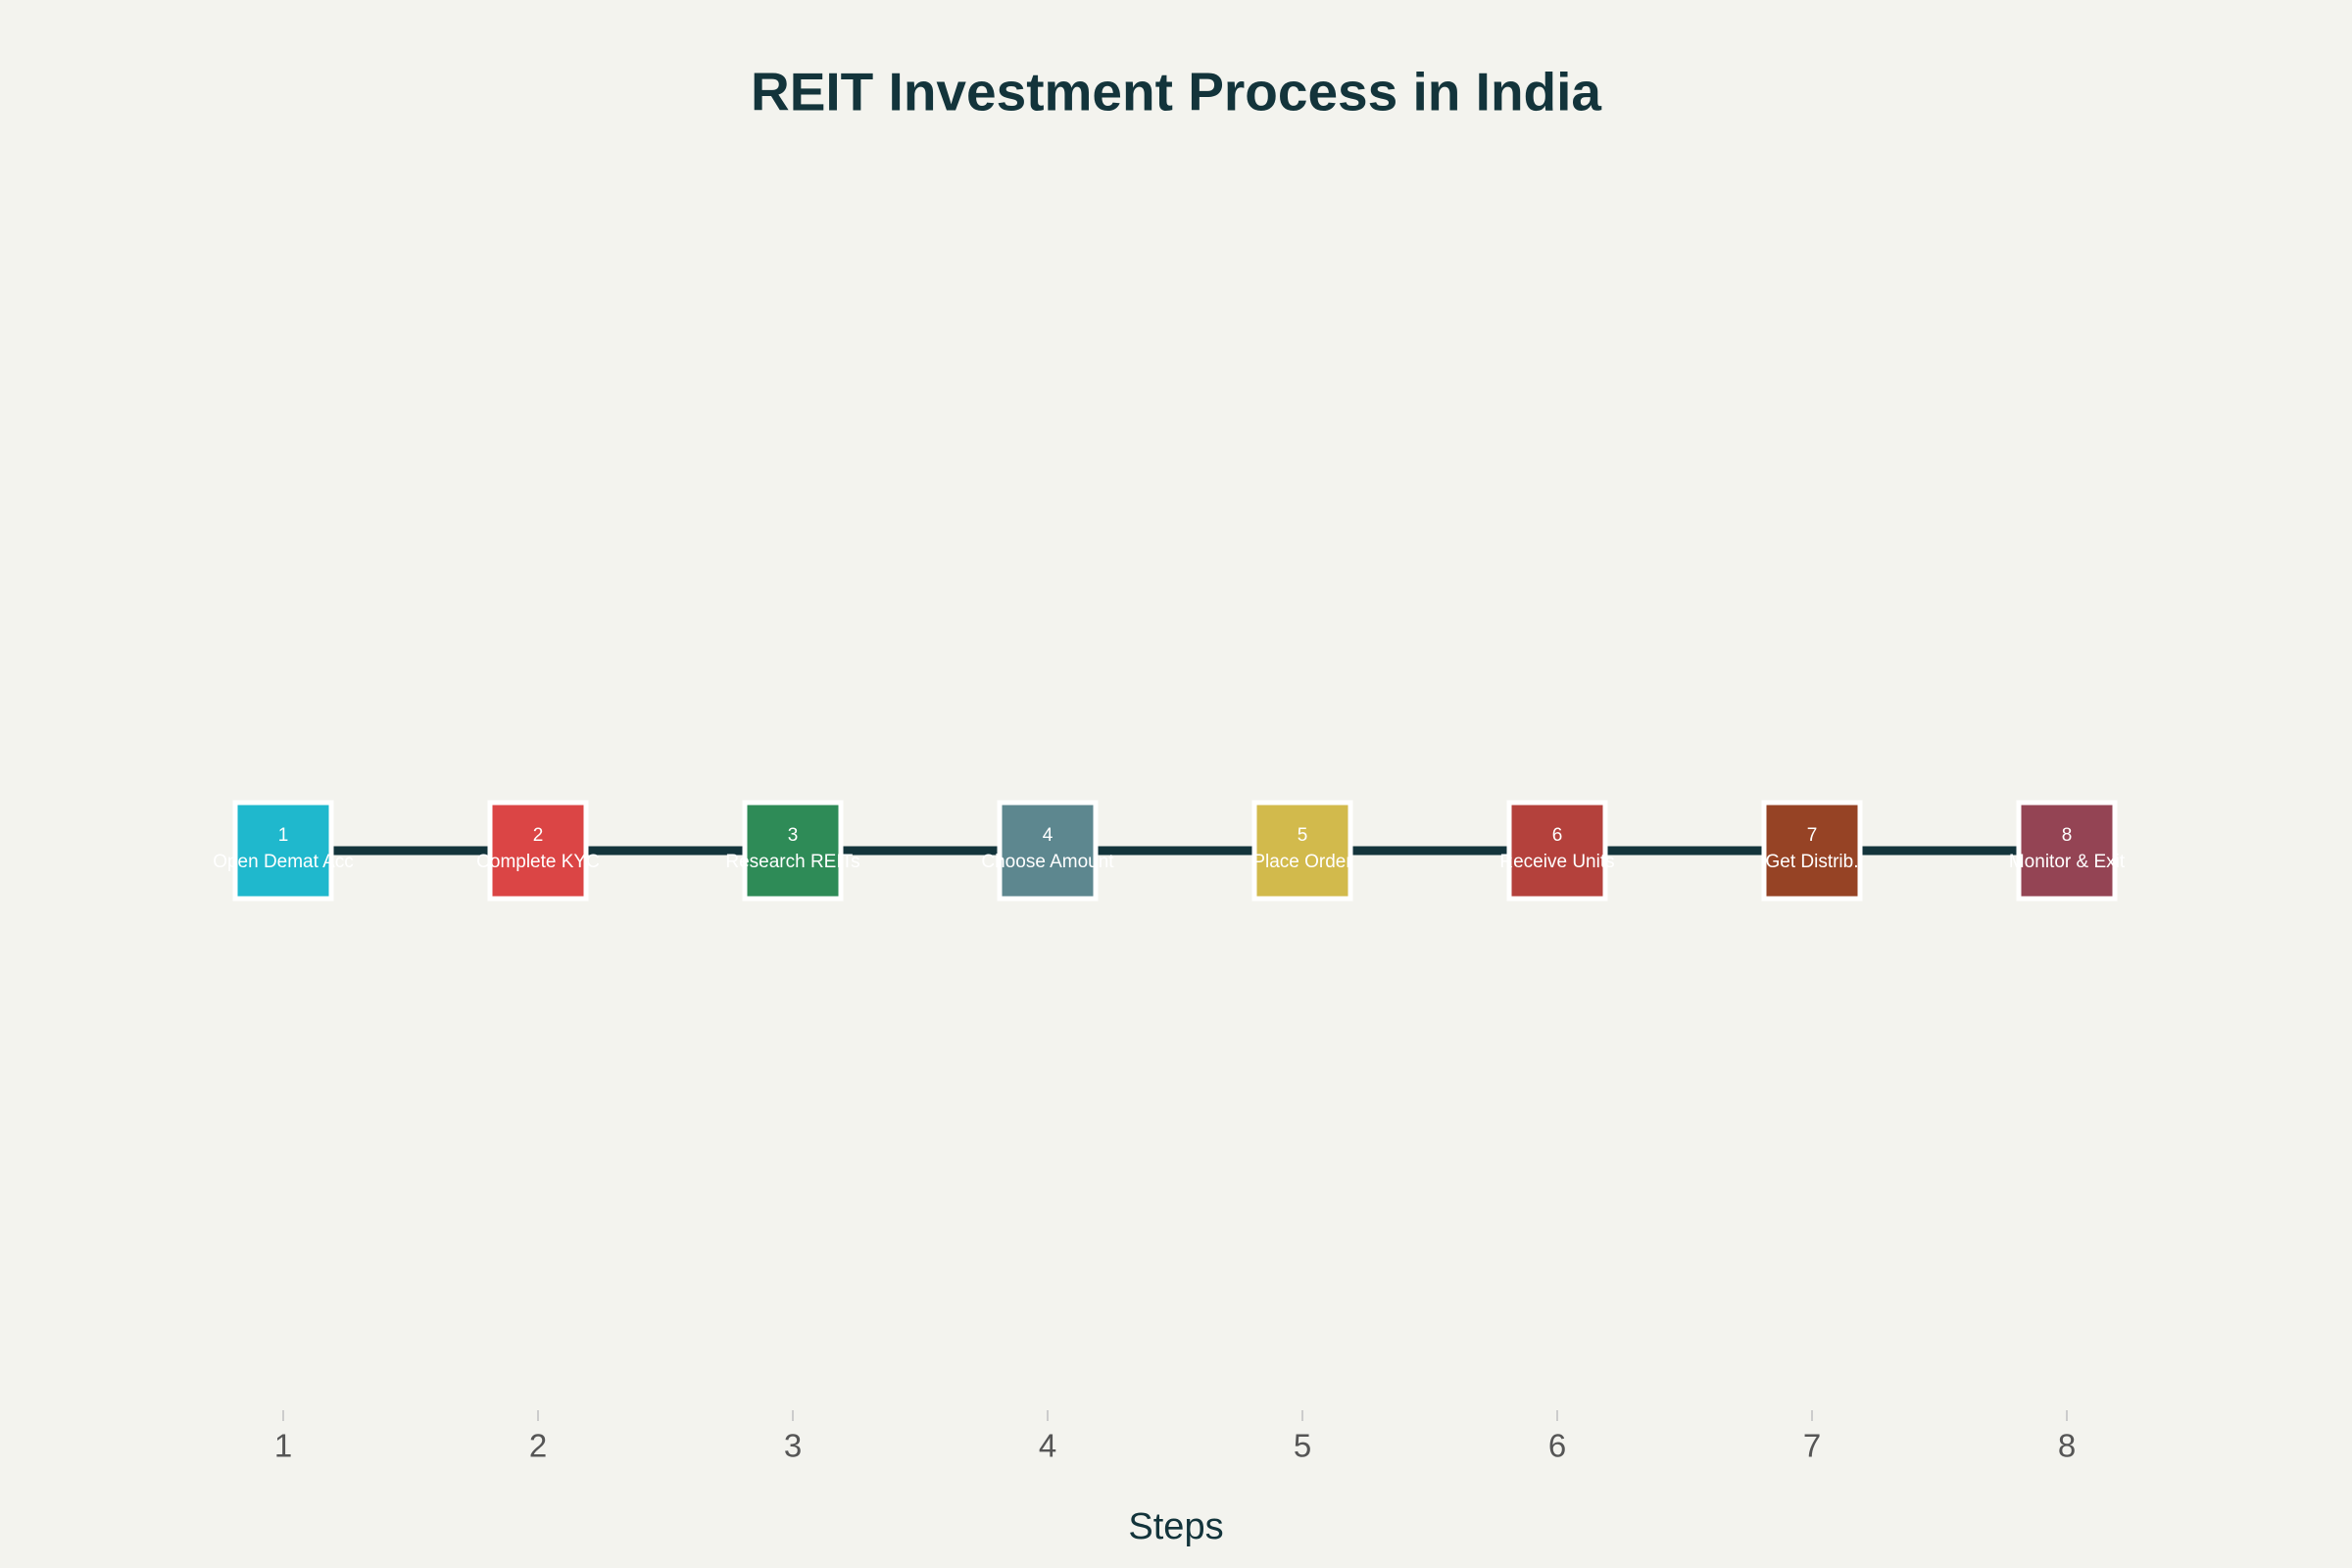  What do you see at coordinates (538, 1446) in the screenshot?
I see `x-tick-label: 2` at bounding box center [538, 1446].